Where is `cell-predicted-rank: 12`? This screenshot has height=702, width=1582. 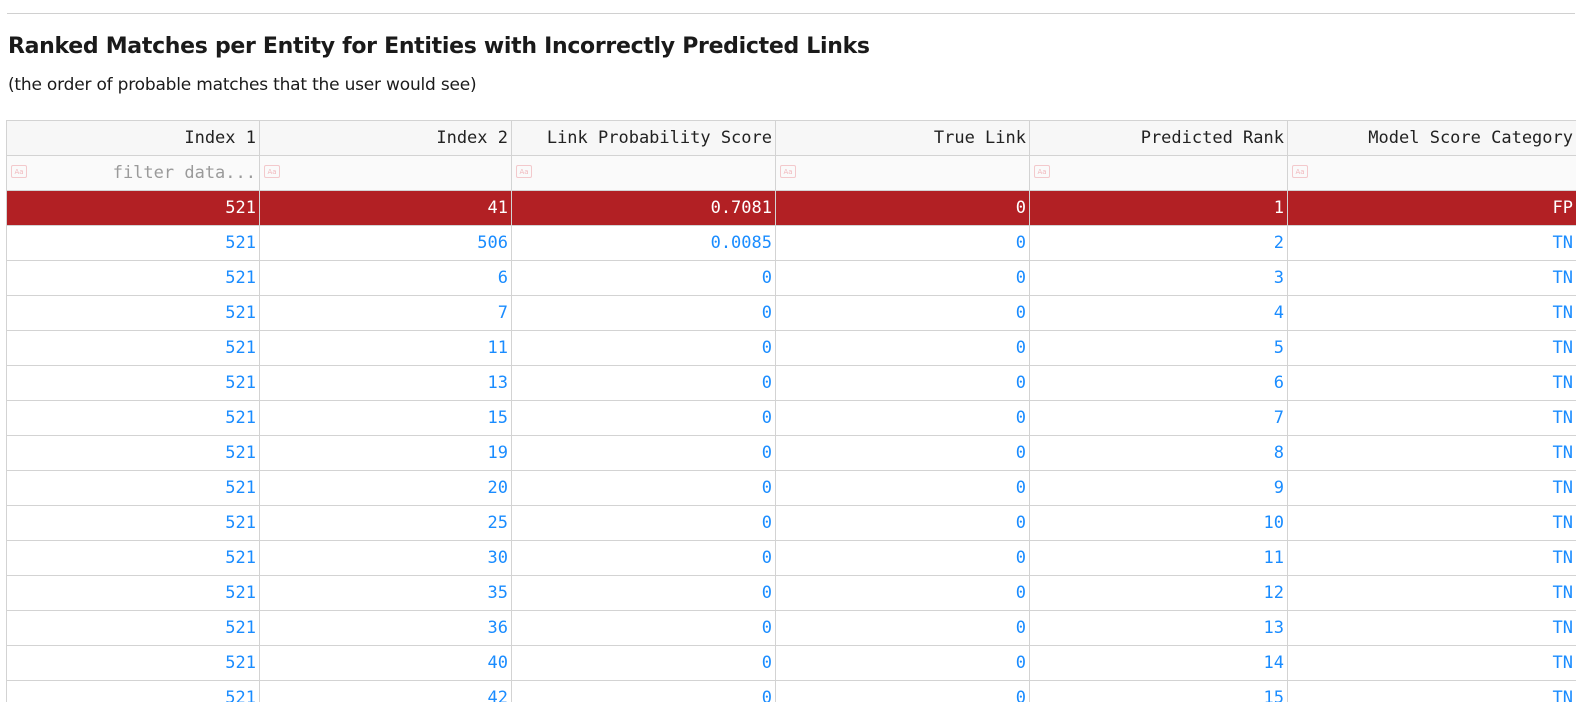 cell-predicted-rank: 12 is located at coordinates (1158, 593).